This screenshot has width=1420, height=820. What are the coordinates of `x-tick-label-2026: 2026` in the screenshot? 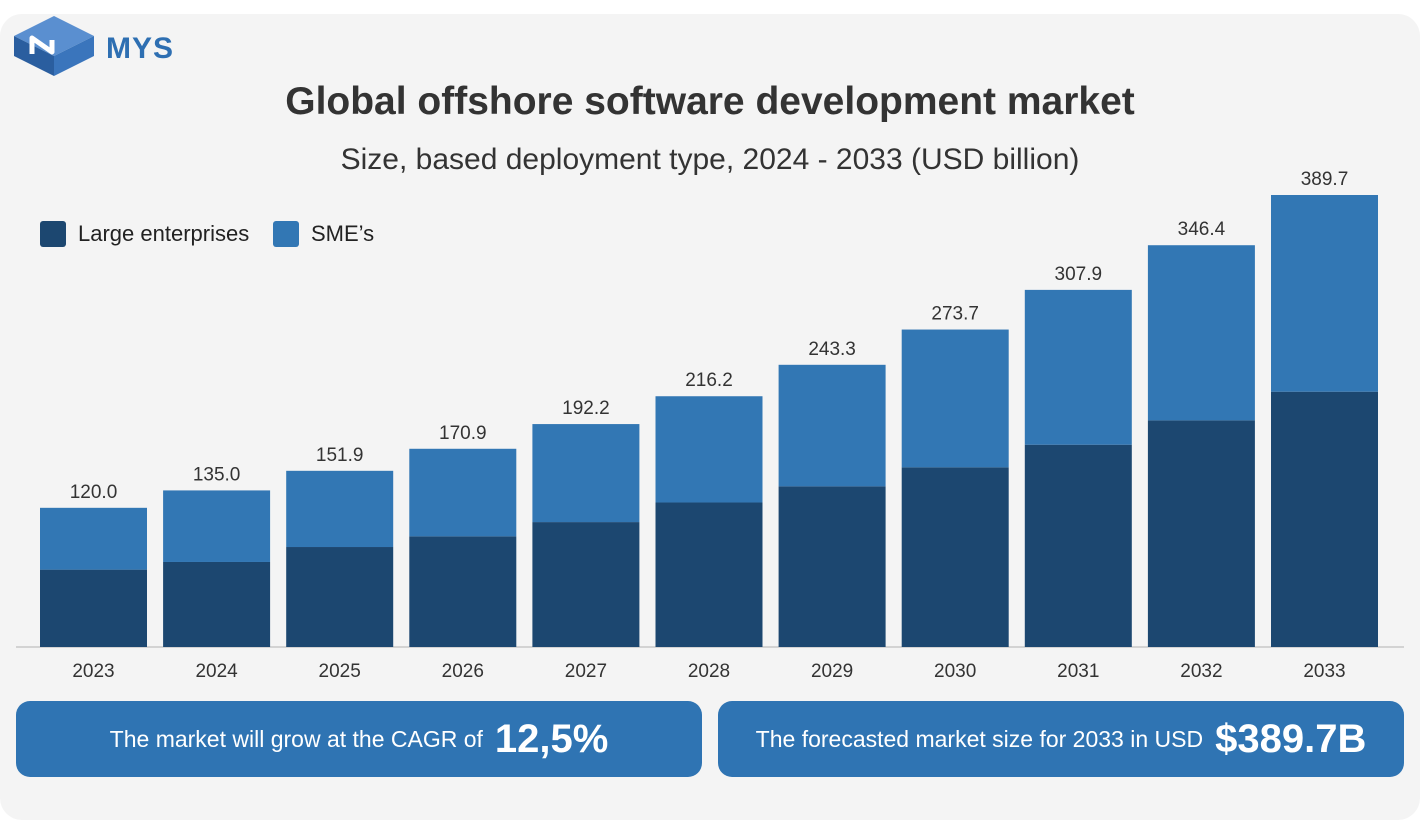 It's located at (463, 671).